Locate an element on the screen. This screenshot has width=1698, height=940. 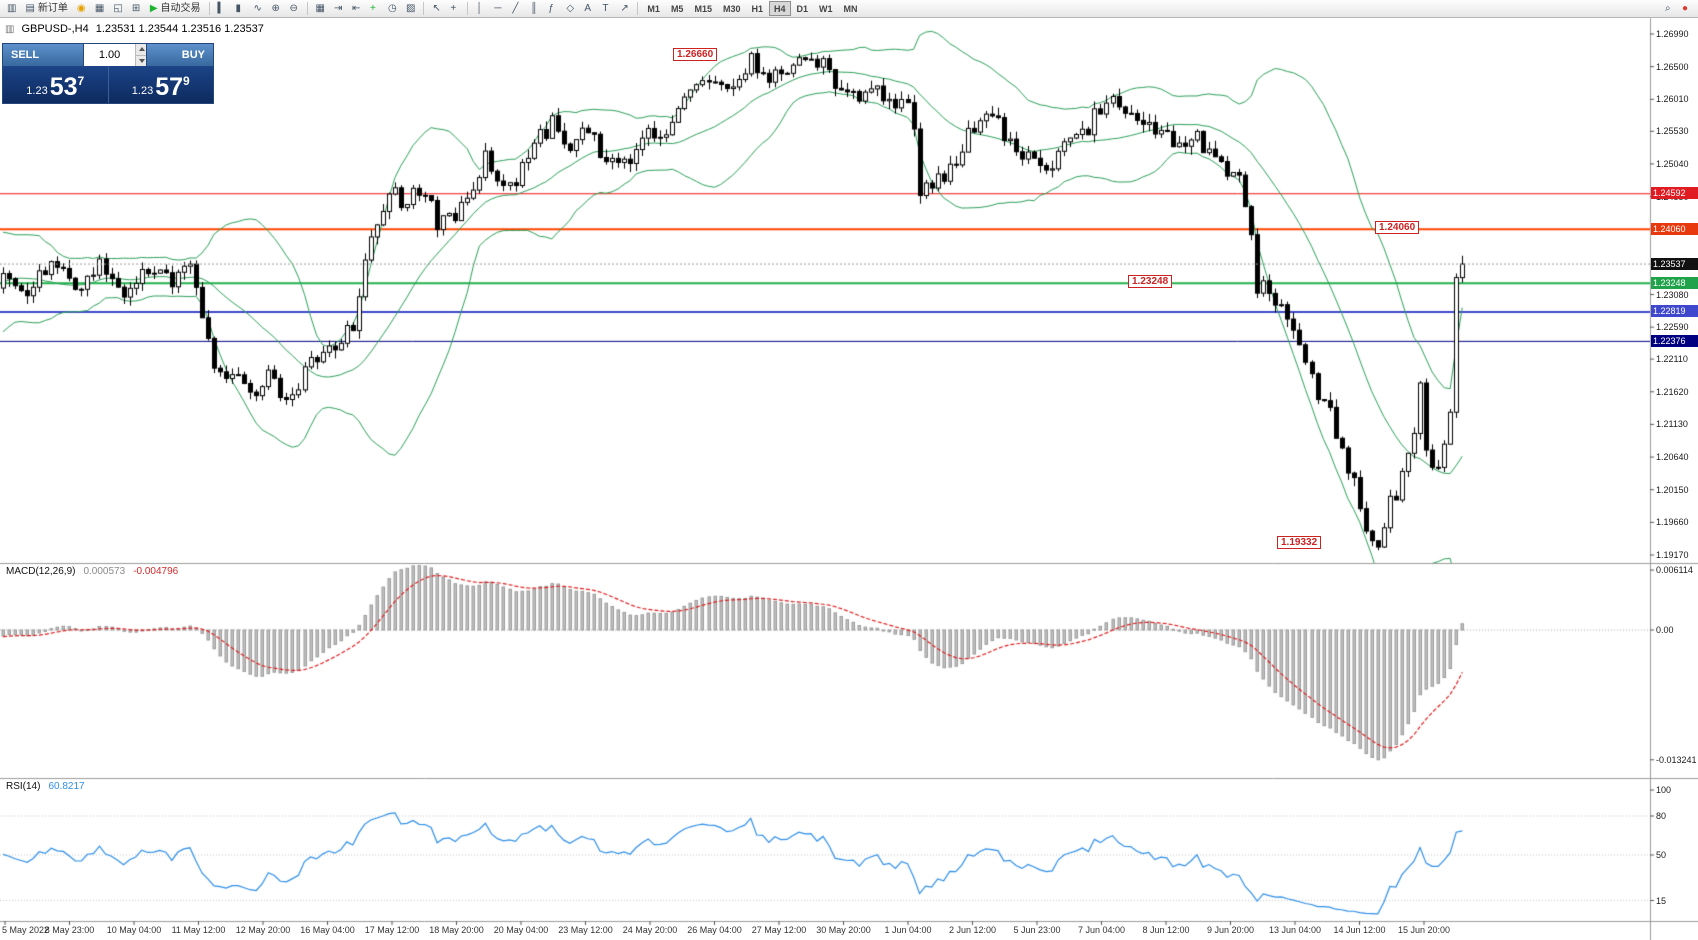
bar-chart-button: ▍ is located at coordinates (222, 9).